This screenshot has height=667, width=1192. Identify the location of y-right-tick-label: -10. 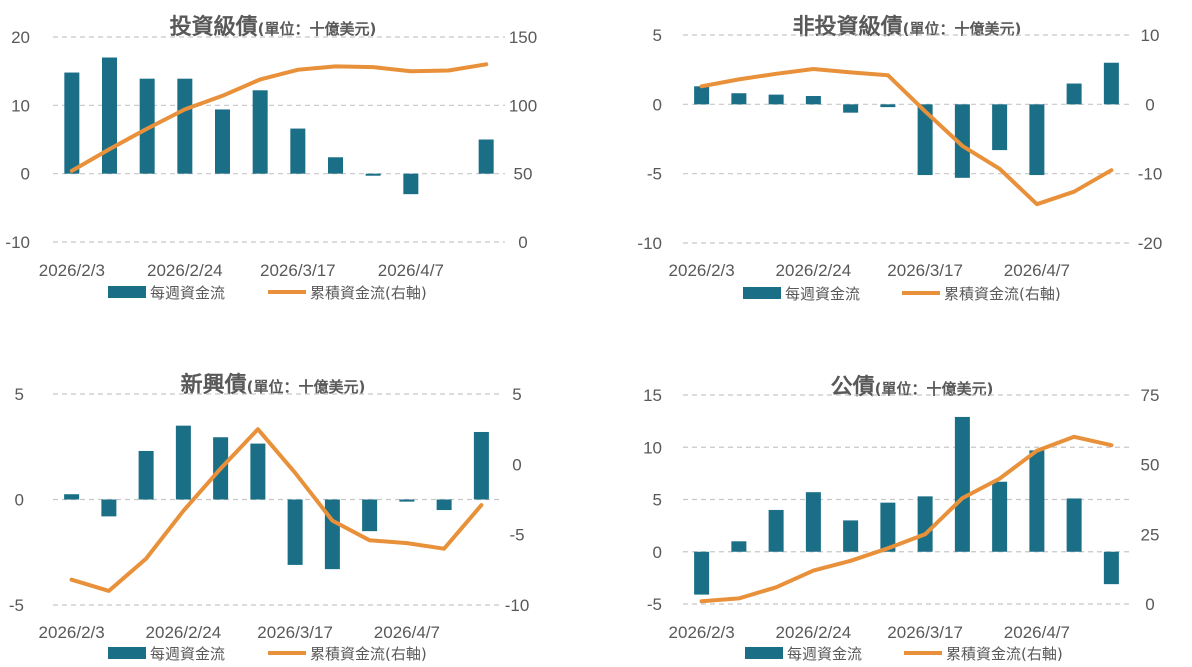
(517, 605).